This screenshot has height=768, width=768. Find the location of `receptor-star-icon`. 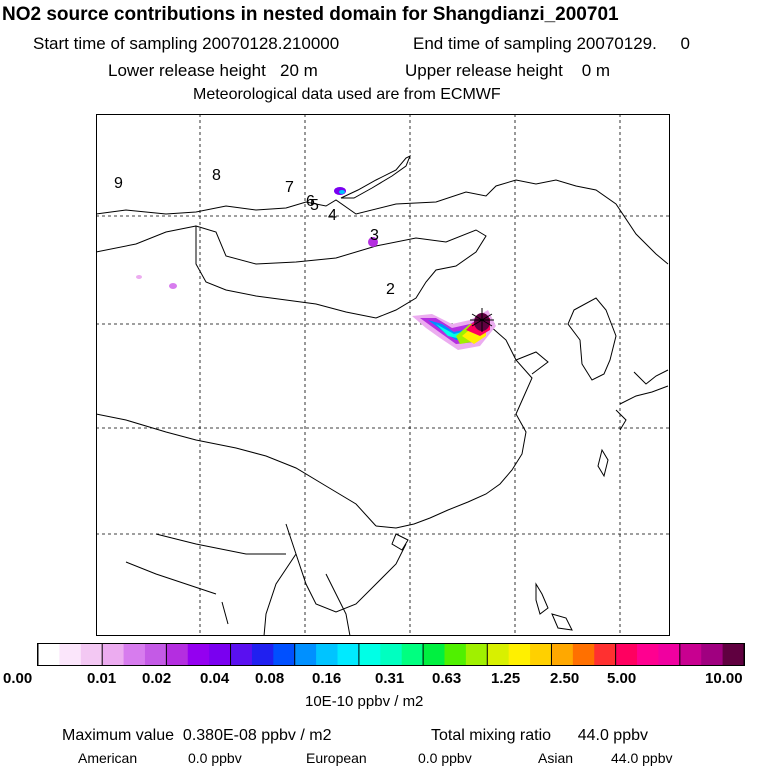

receptor-star-icon is located at coordinates (482, 320).